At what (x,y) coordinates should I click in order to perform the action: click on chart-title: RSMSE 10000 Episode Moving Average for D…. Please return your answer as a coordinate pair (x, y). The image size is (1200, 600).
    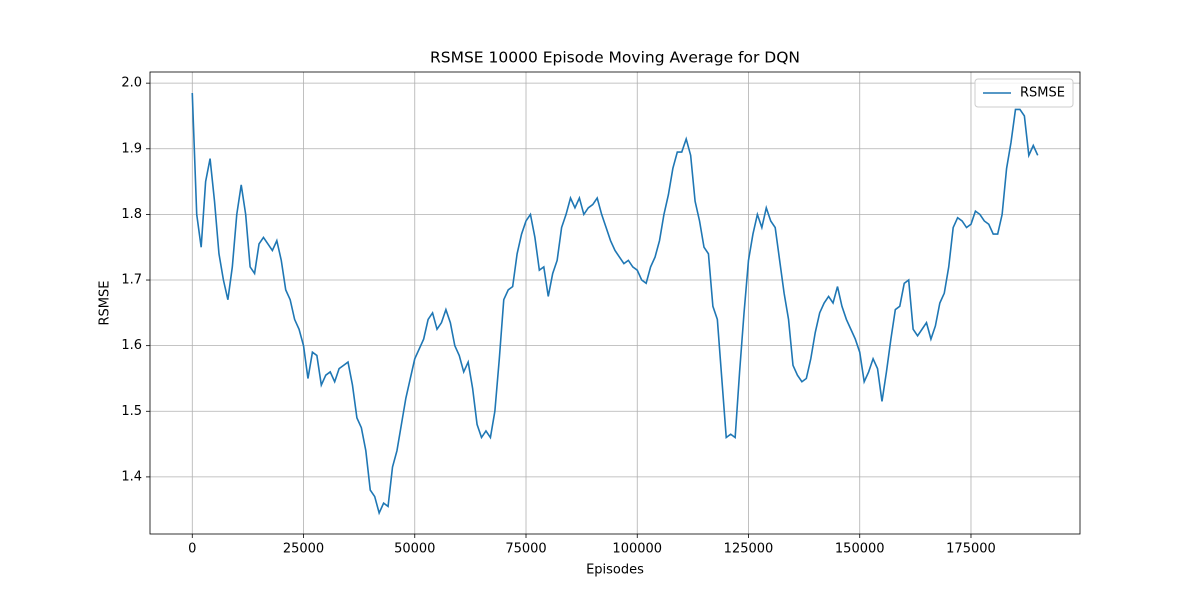
    Looking at the image, I should click on (615, 58).